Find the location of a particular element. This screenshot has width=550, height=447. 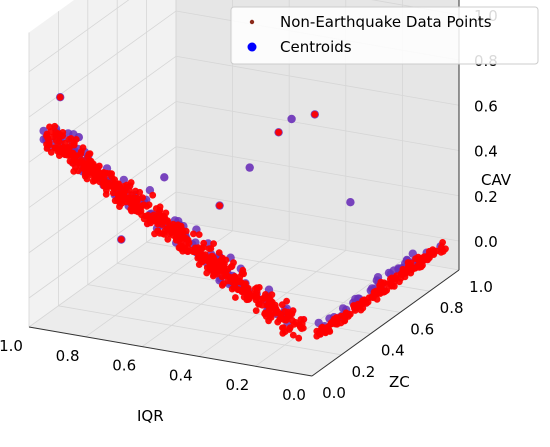

legend: Non-Earthquake Data Points Centroids is located at coordinates (384, 35).